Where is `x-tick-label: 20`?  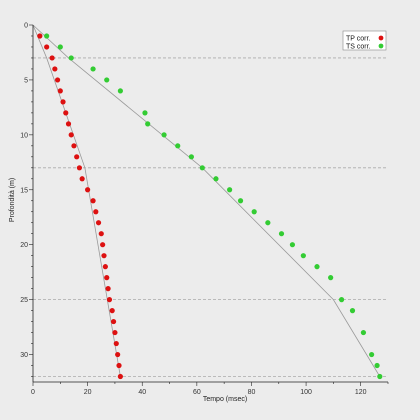
x-tick-label: 20 is located at coordinates (88, 392).